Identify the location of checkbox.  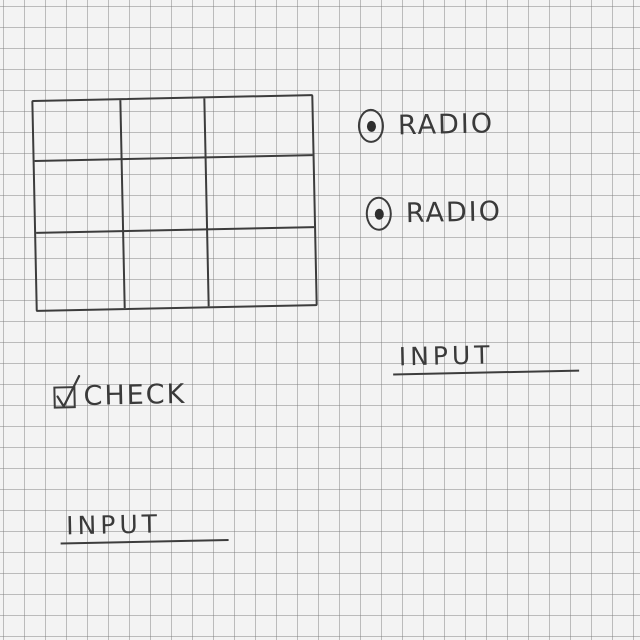
(67, 391).